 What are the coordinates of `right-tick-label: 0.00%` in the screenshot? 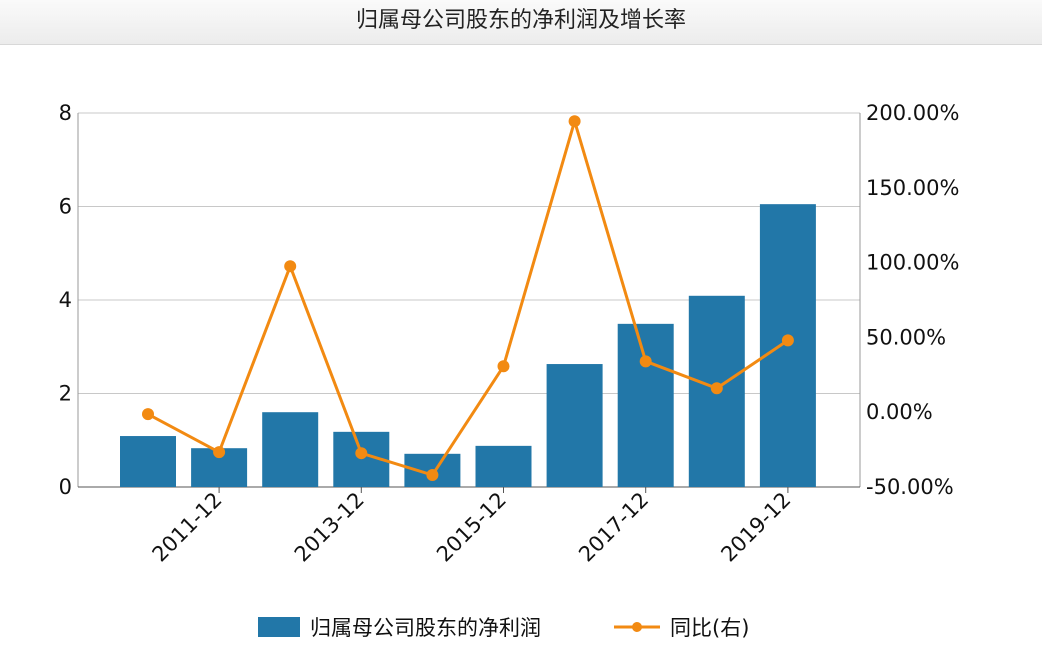 It's located at (899, 412).